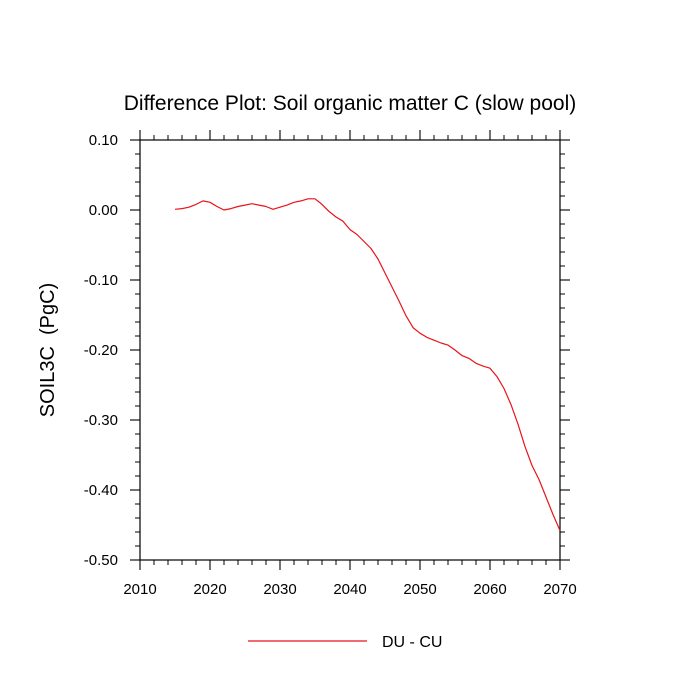  Describe the element at coordinates (349, 589) in the screenshot. I see `x-tick-label: 2040` at that location.